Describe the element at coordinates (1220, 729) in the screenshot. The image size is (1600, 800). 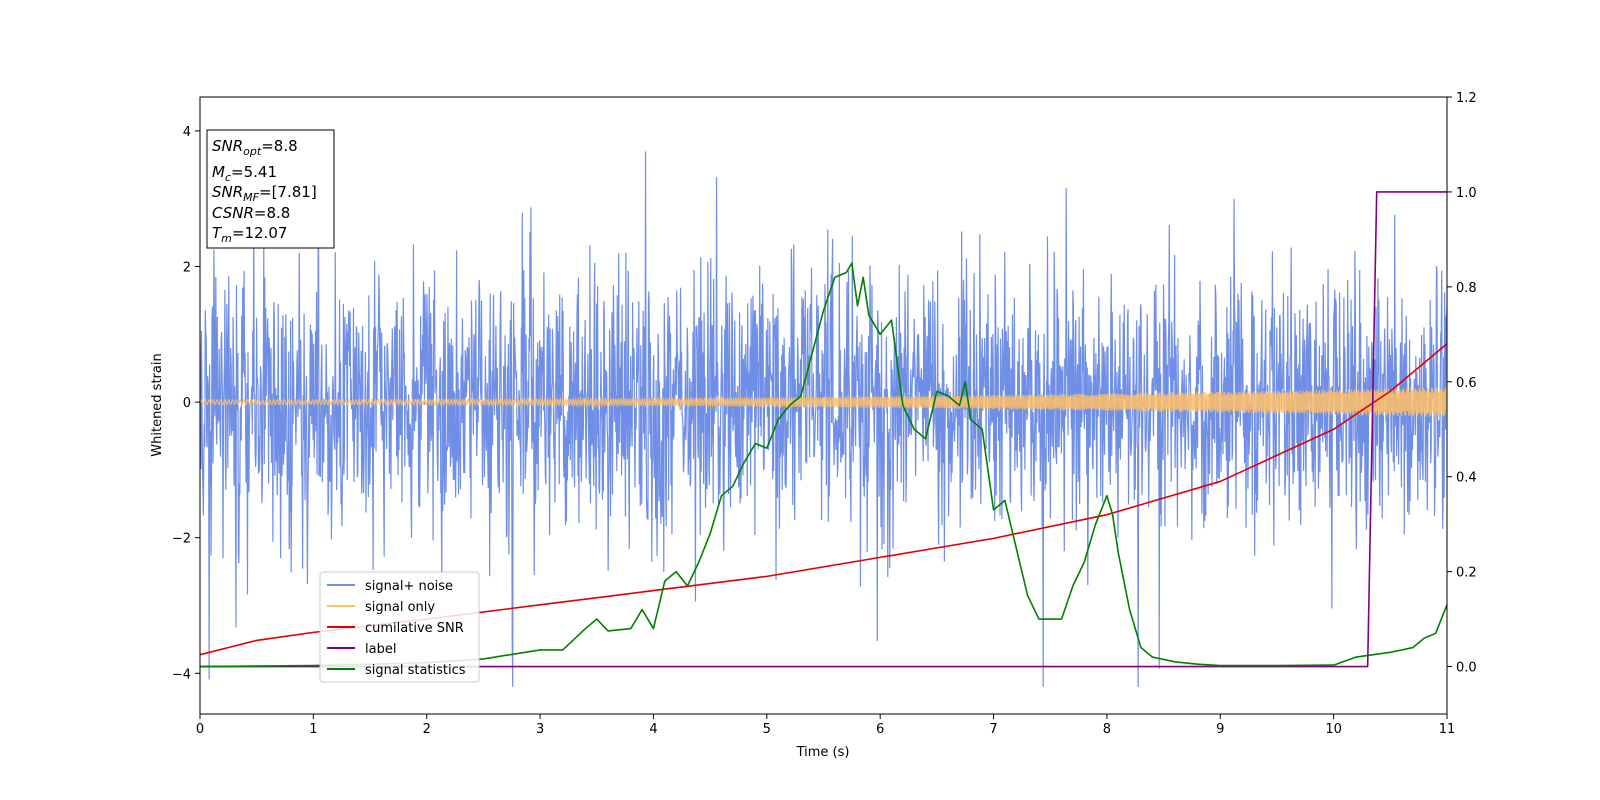
I see `x-tick-label: 9` at that location.